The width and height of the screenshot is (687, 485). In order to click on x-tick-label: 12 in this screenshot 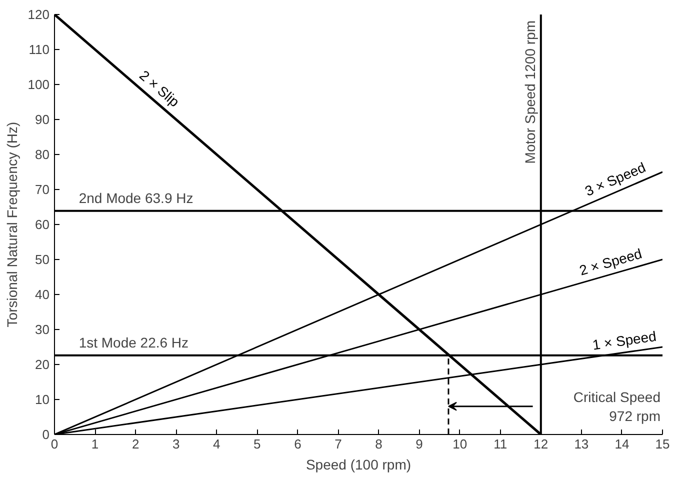, I will do `click(541, 444)`.